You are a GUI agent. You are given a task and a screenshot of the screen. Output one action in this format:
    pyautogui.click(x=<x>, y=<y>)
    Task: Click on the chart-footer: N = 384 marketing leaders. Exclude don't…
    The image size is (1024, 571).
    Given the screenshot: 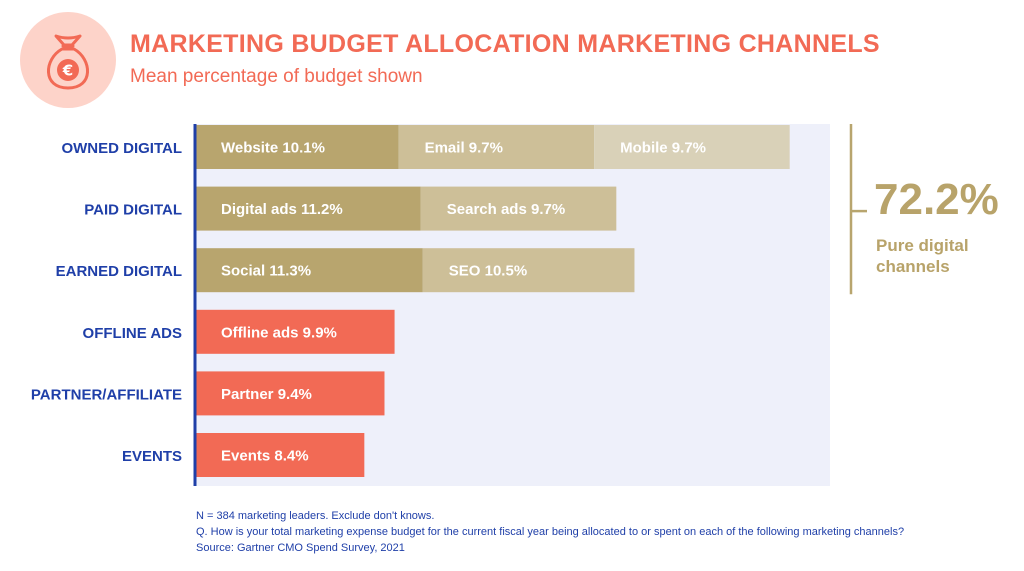 What is the action you would take?
    pyautogui.click(x=550, y=532)
    